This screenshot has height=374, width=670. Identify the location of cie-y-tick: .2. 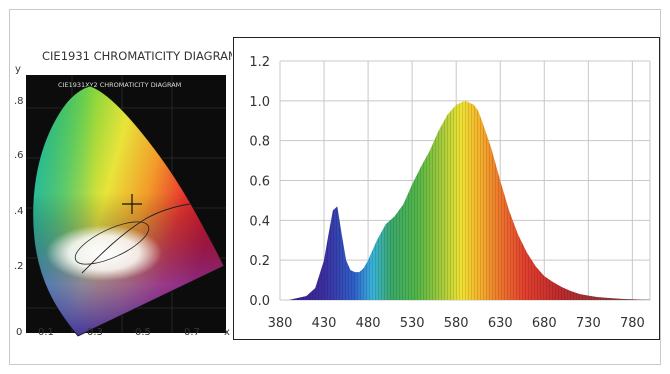
(19, 266).